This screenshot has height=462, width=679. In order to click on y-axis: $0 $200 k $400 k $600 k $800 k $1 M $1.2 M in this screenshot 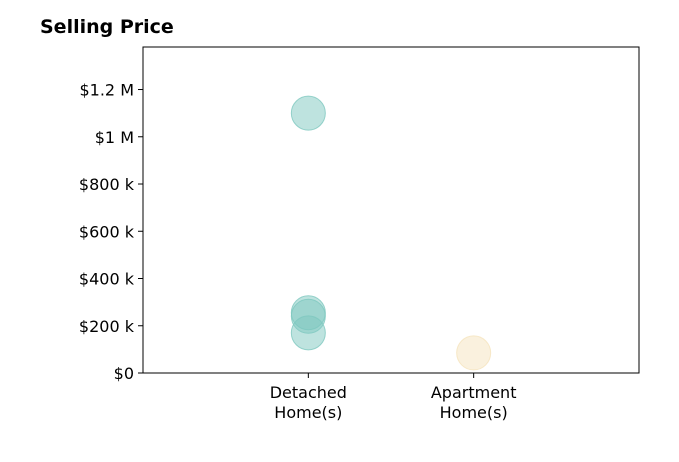, I will do `click(111, 232)`.